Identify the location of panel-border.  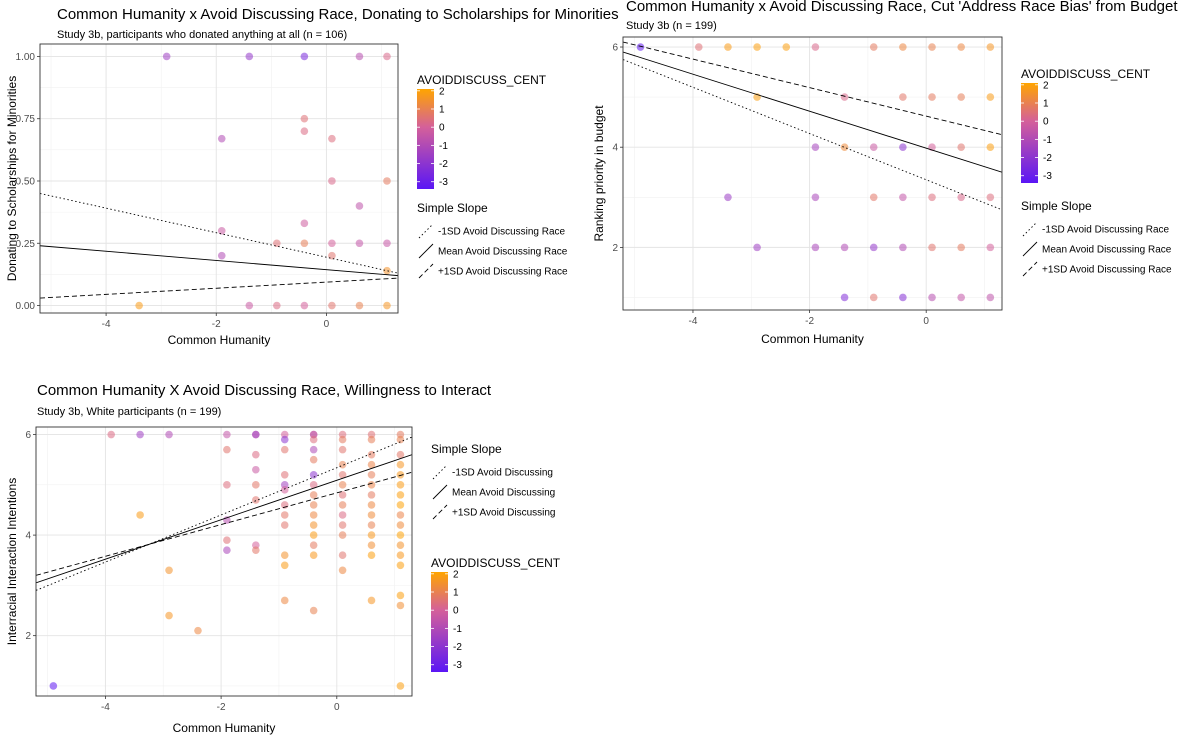
(812, 173).